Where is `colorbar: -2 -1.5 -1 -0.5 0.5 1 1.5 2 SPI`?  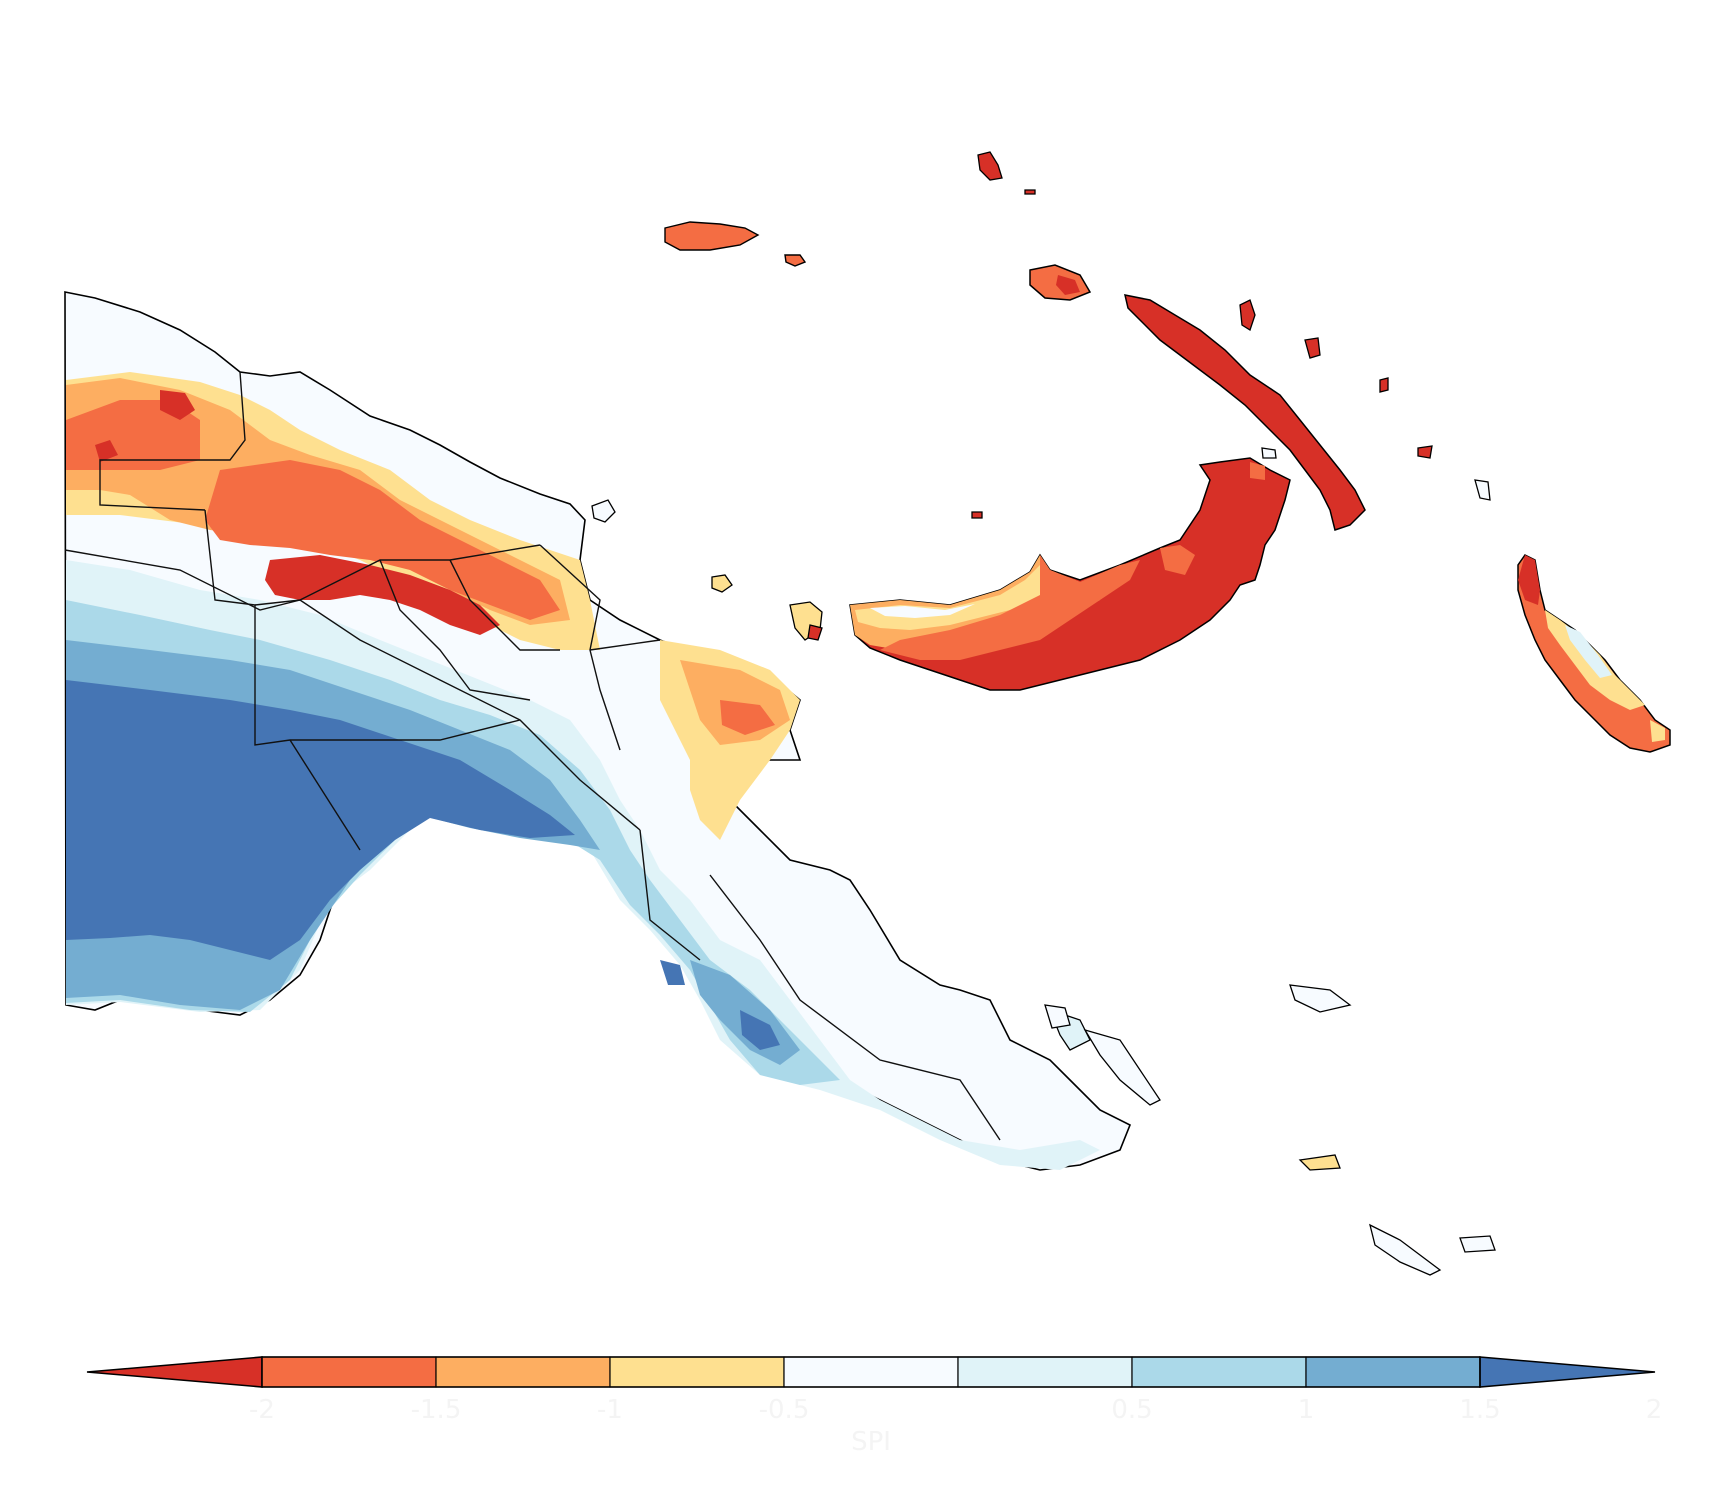
colorbar: -2 -1.5 -1 -0.5 0.5 1 1.5 2 SPI is located at coordinates (874, 1406).